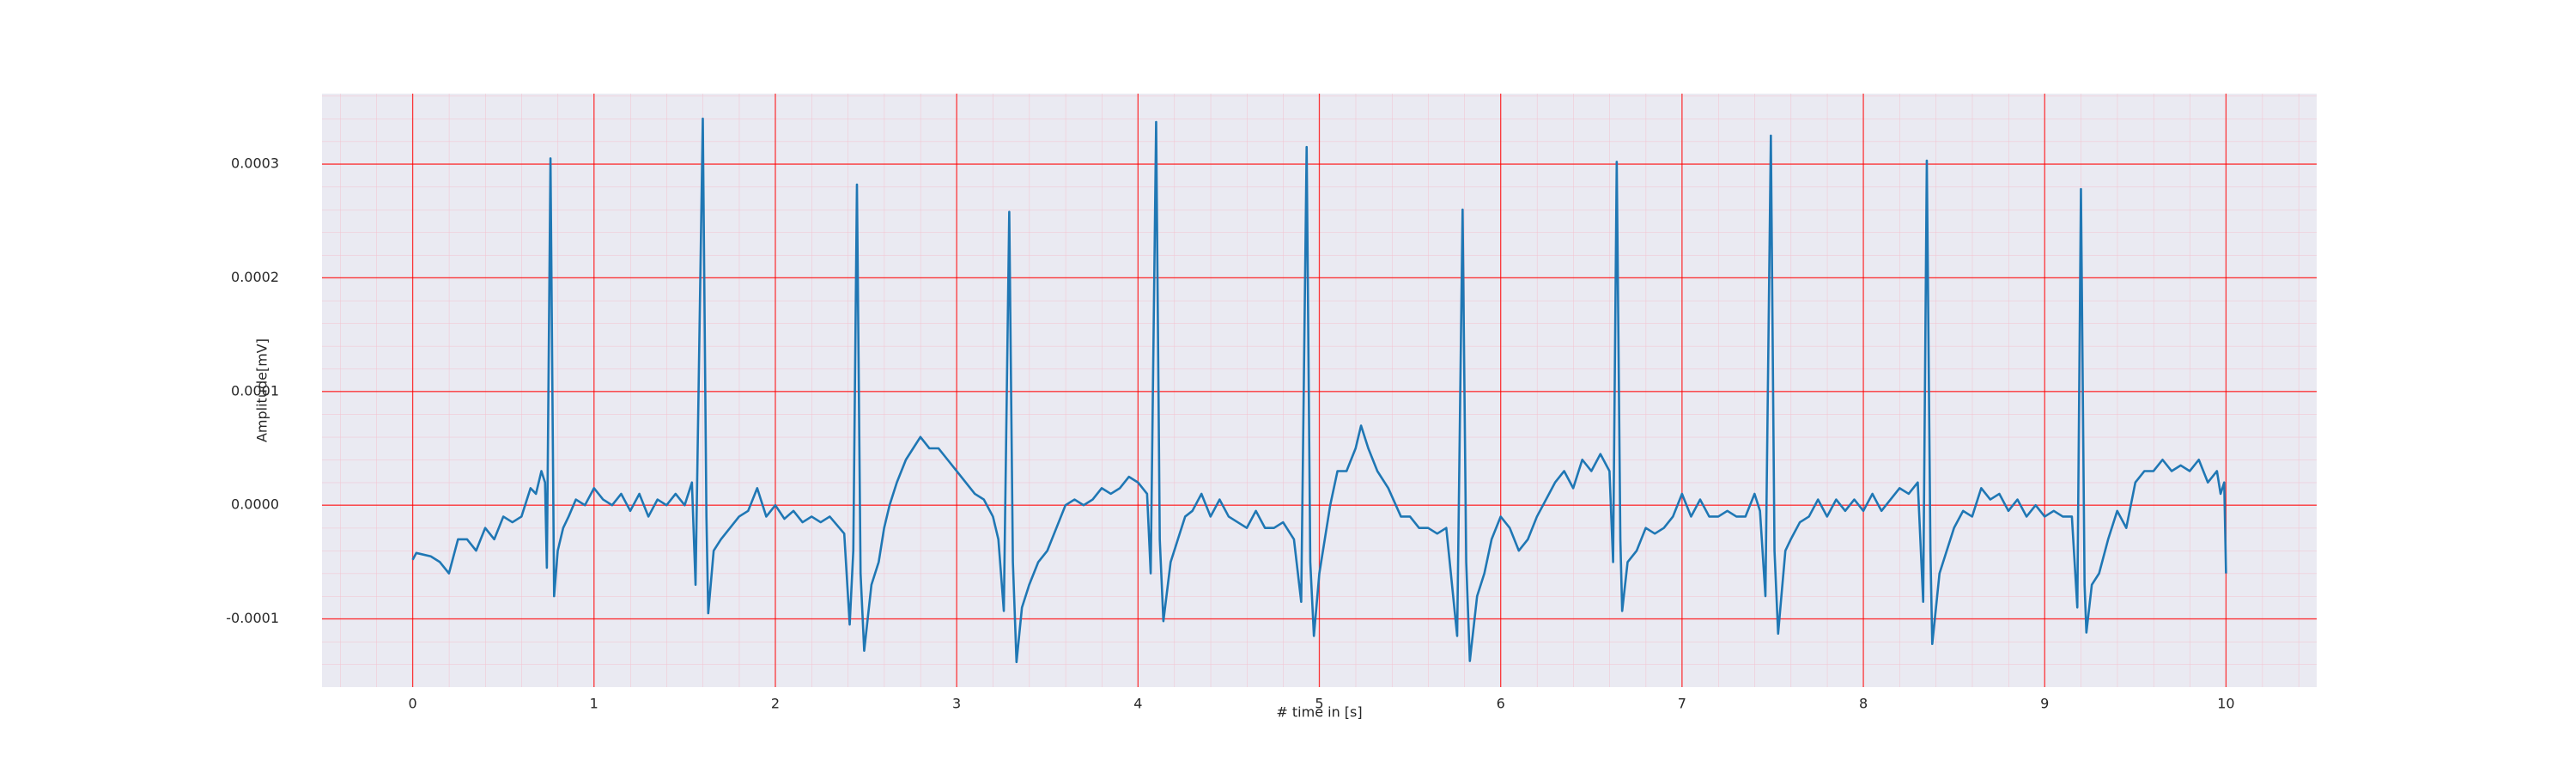 This screenshot has width=2576, height=773. What do you see at coordinates (1501, 704) in the screenshot?
I see `x-tick-label: 6` at bounding box center [1501, 704].